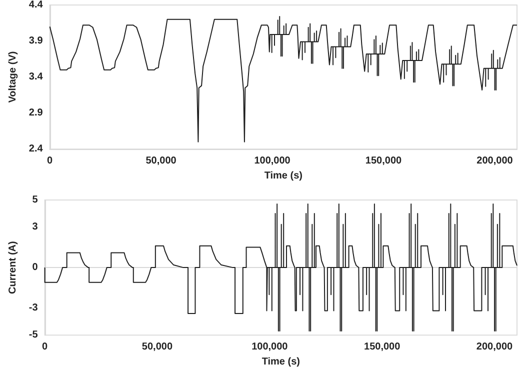 The image size is (520, 372). What do you see at coordinates (36, 5) in the screenshot?
I see `y-tick-label: 4.4` at bounding box center [36, 5].